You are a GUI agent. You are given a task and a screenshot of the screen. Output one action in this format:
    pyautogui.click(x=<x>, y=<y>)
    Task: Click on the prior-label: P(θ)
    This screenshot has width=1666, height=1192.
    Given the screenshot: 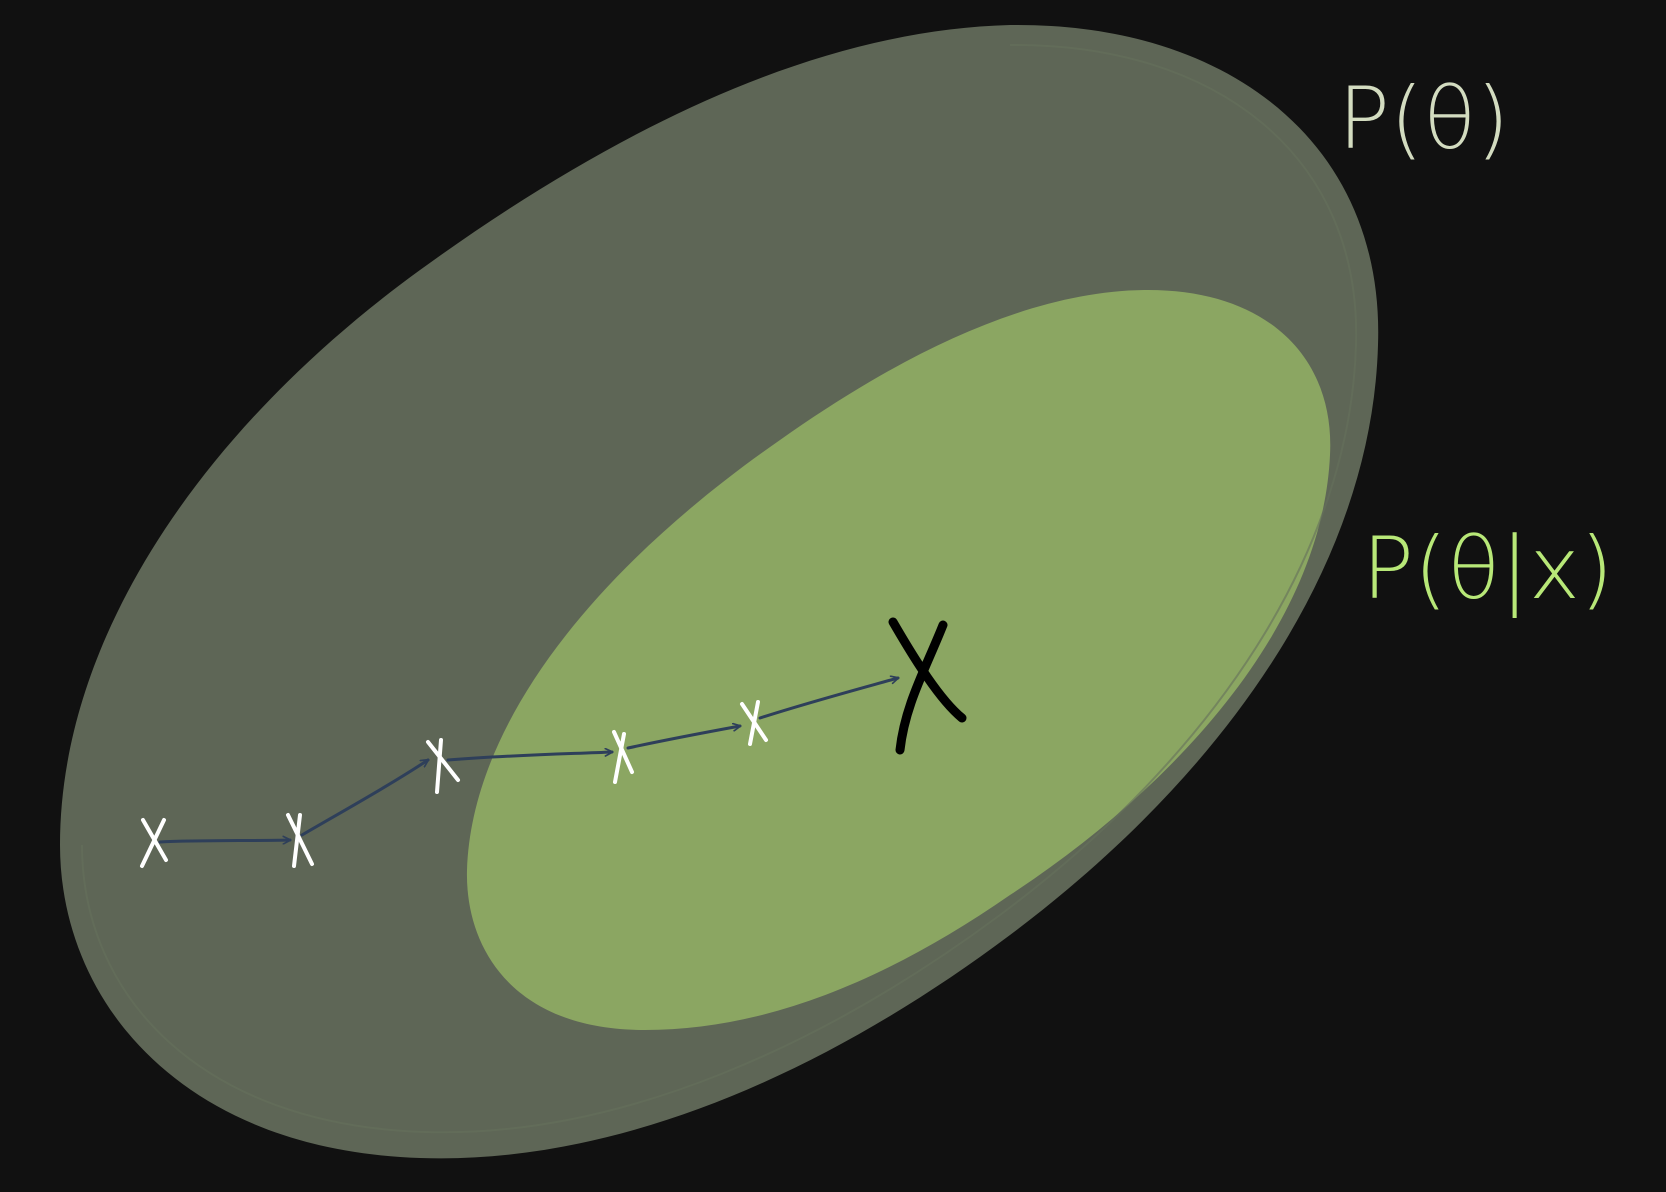 What is the action you would take?
    pyautogui.click(x=1424, y=119)
    